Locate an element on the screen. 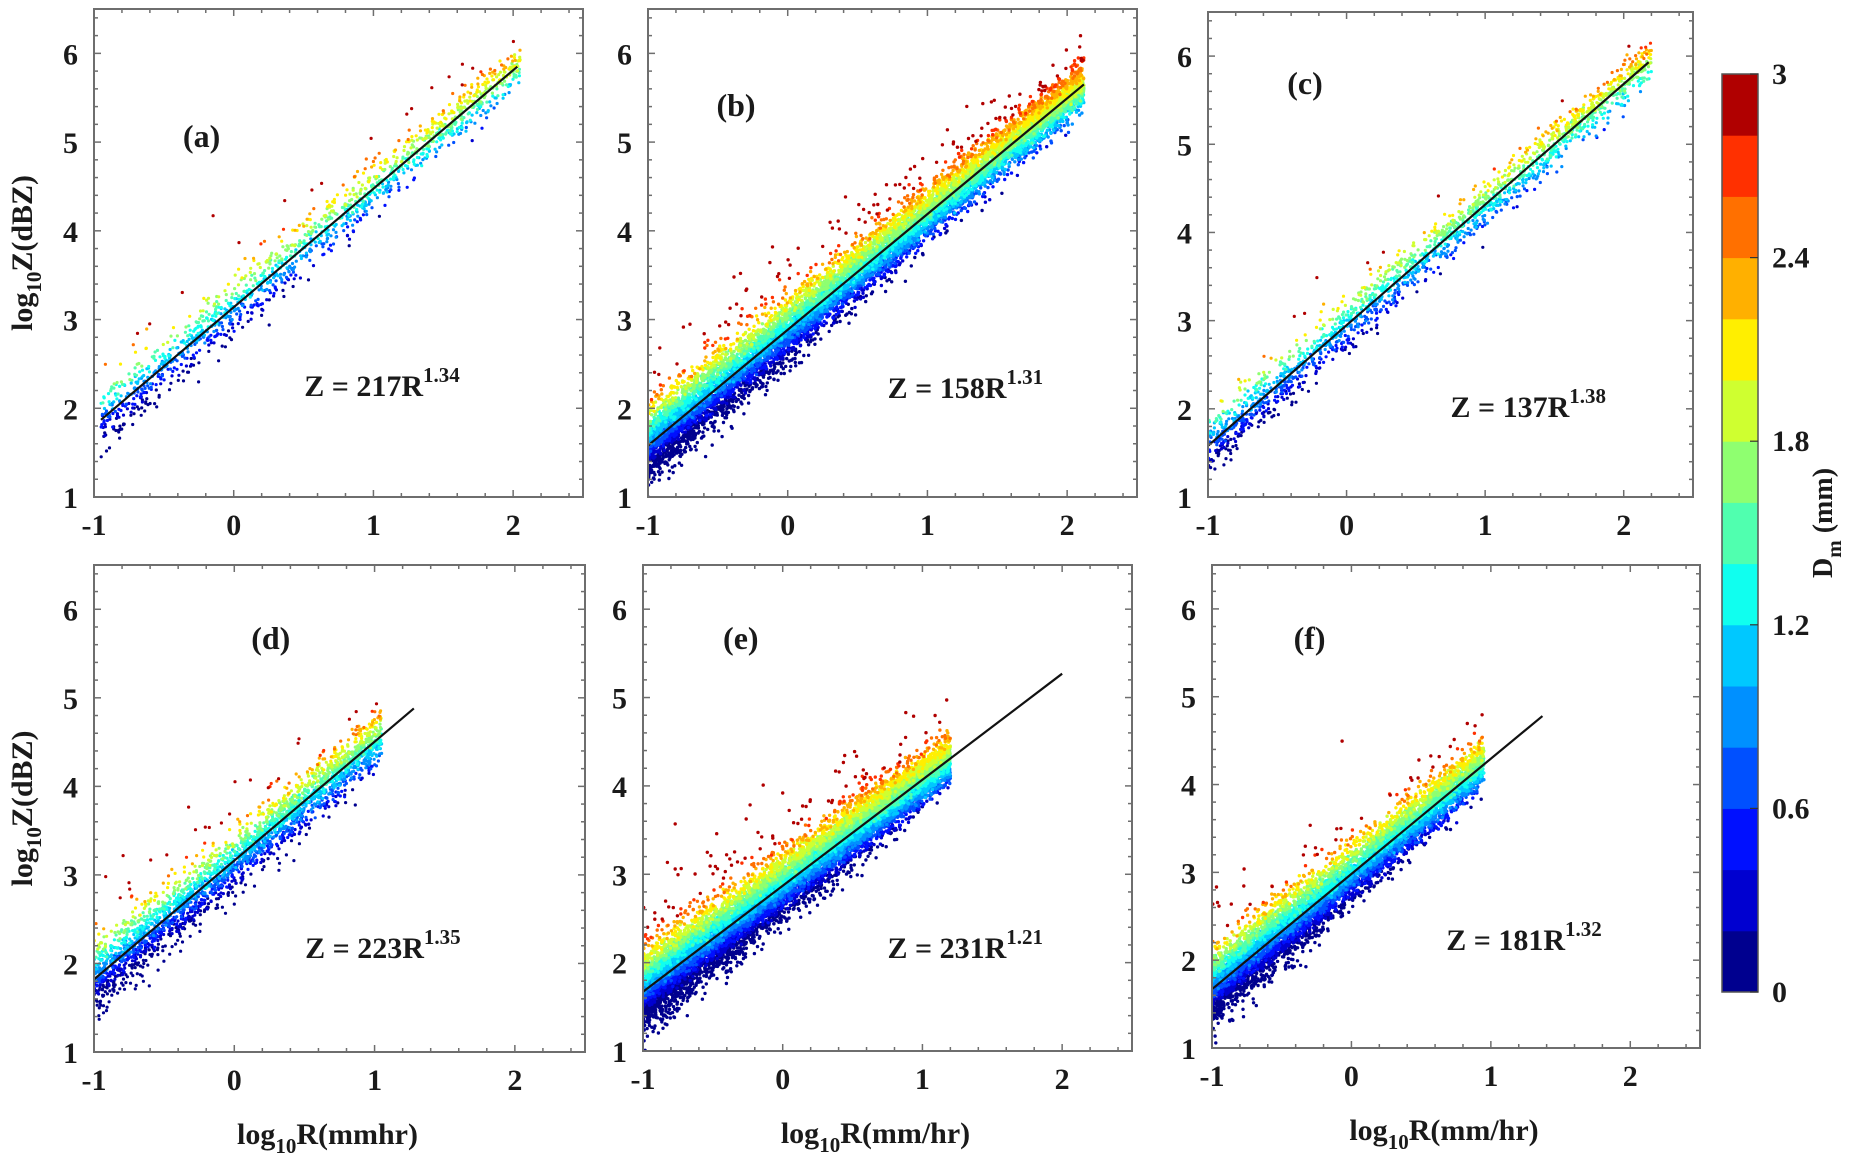  x-tick-label: 1 is located at coordinates (373, 525).